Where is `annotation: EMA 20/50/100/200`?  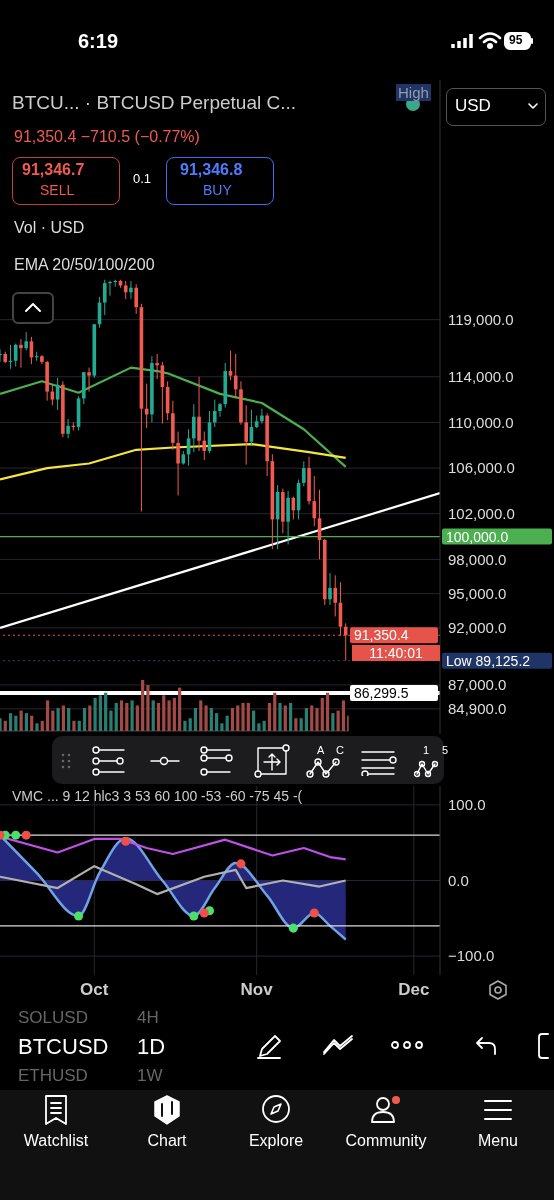
annotation: EMA 20/50/100/200 is located at coordinates (84, 264).